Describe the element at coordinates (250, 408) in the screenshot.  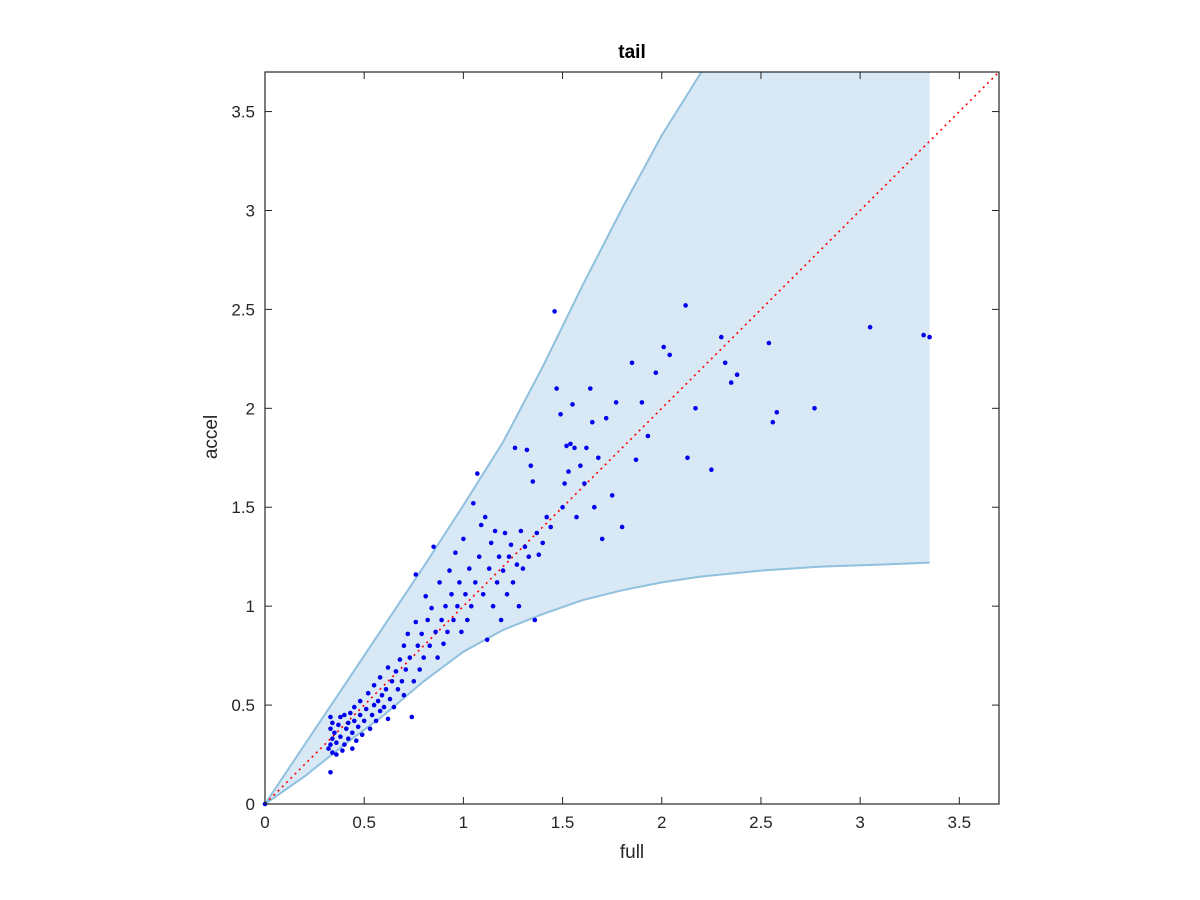
I see `y-tick-label: 2` at that location.